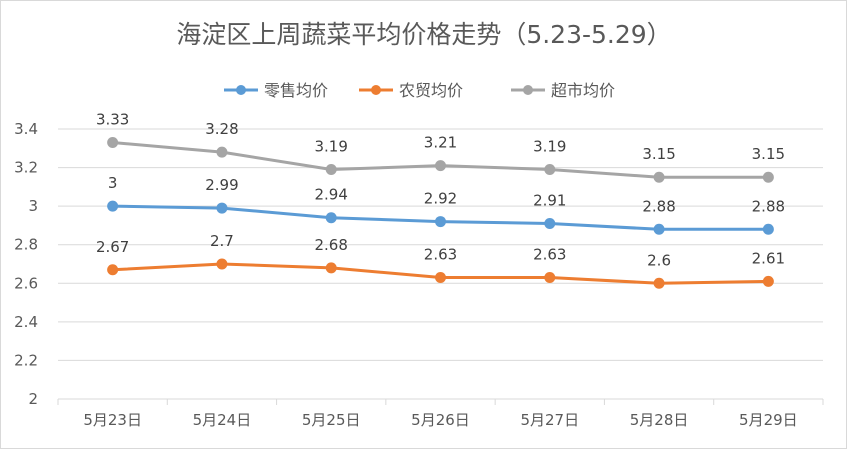 This screenshot has width=847, height=450. I want to click on data-label: 2.7, so click(222, 241).